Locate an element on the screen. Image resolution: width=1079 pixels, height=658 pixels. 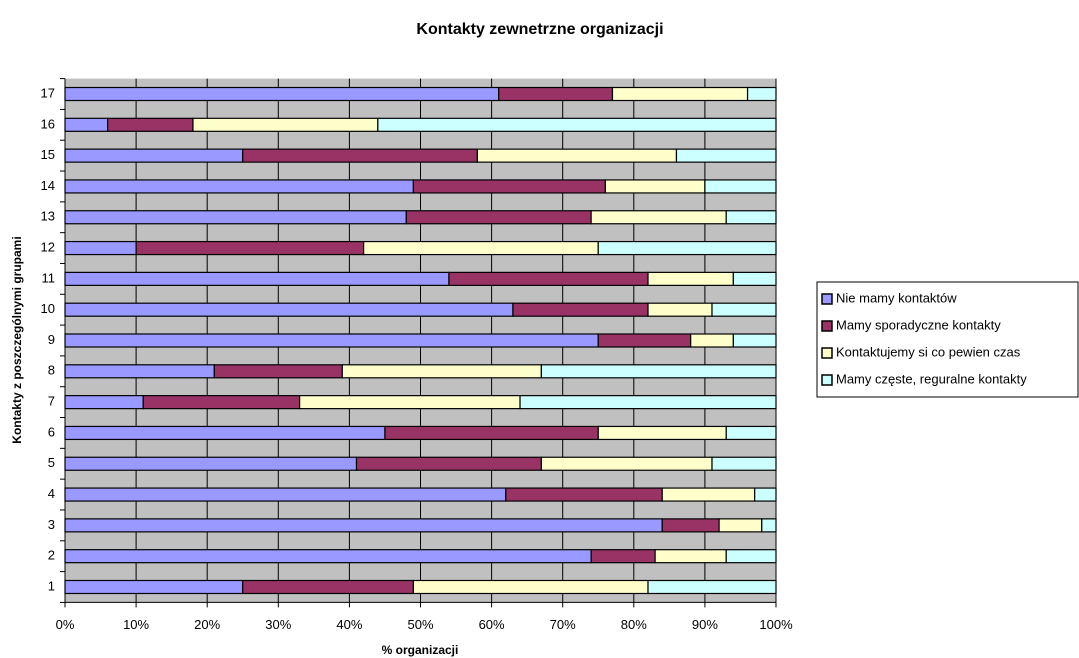
y-tick-label: 8 is located at coordinates (51, 370).